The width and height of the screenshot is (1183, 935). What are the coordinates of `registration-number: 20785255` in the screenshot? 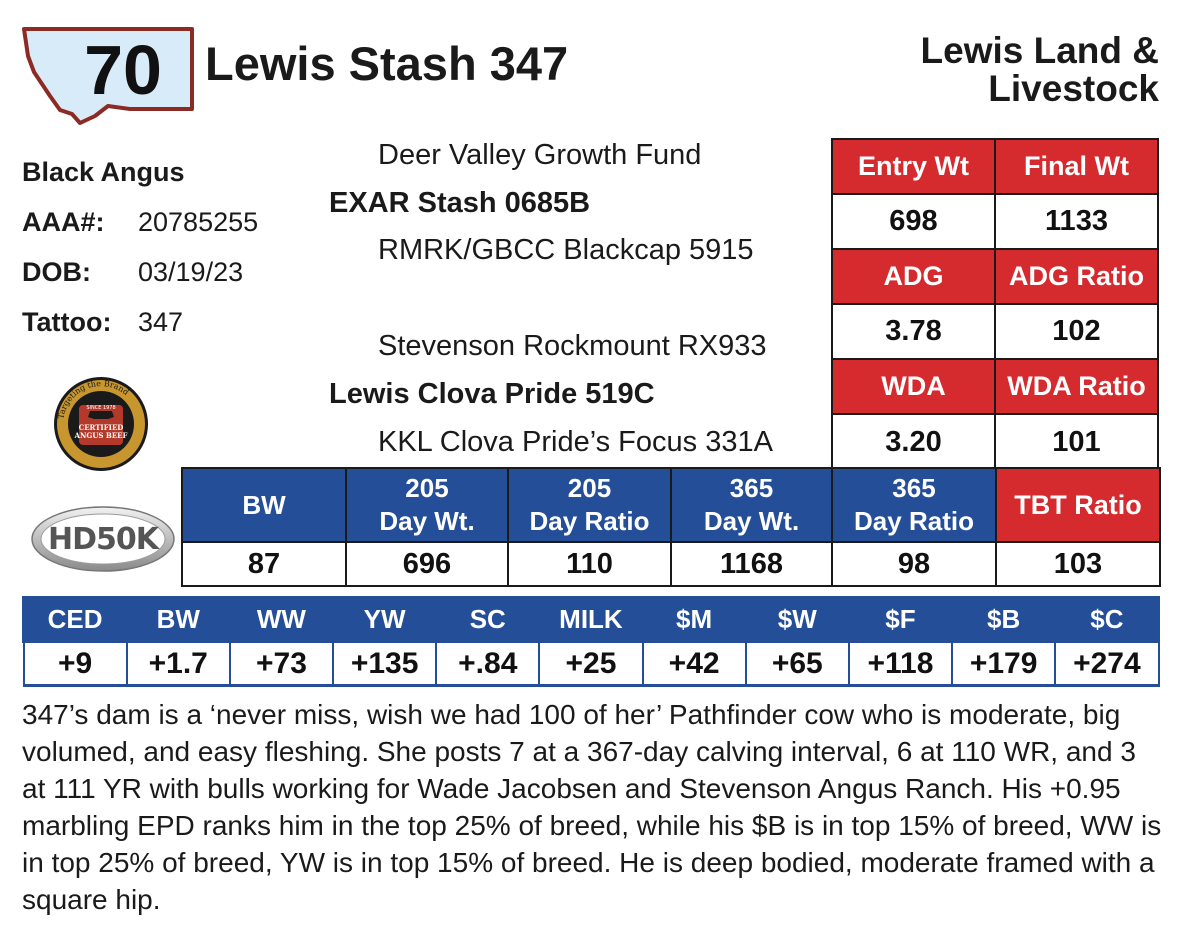 It's located at (198, 222).